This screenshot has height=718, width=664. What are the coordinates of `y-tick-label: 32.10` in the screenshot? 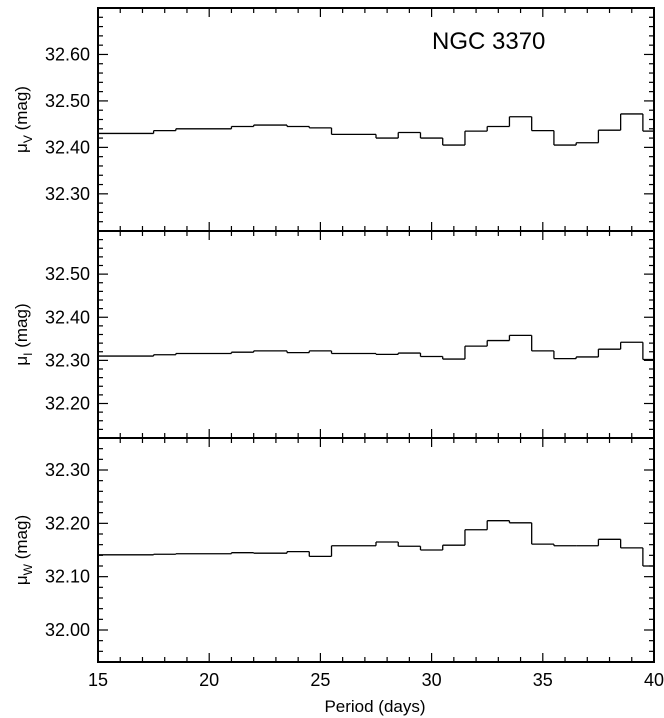 It's located at (67, 577).